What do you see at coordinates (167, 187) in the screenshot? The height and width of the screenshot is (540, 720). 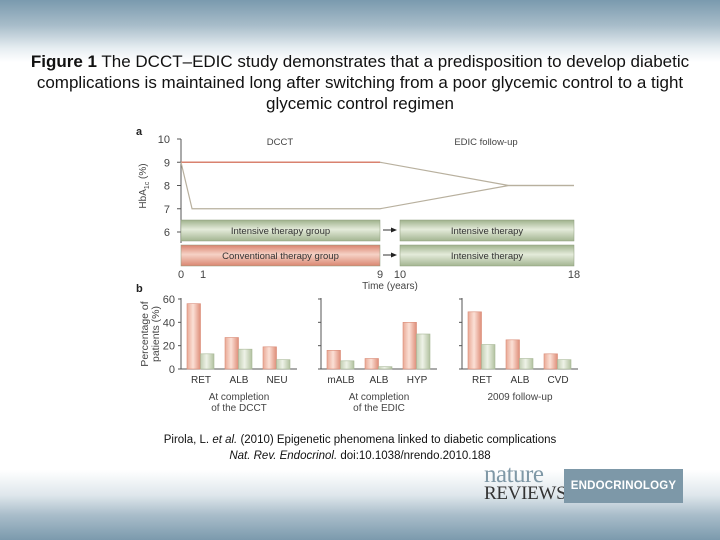 I see `y-tick-label: 8` at bounding box center [167, 187].